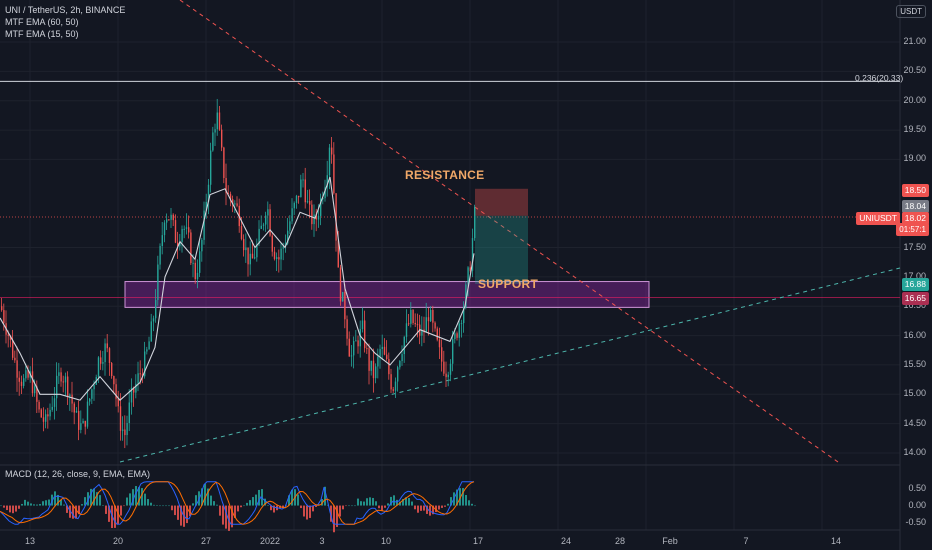 The height and width of the screenshot is (550, 932). I want to click on time-tick-label: 17, so click(478, 541).